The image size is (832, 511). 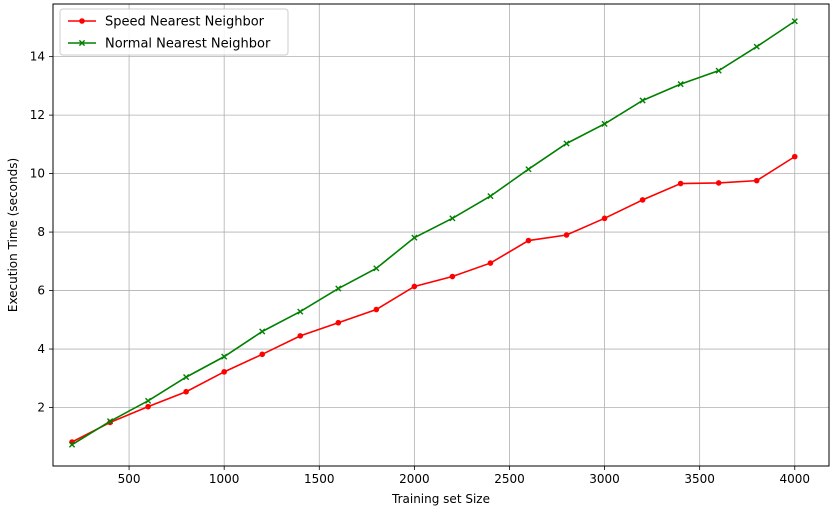 What do you see at coordinates (185, 22) in the screenshot?
I see `legend-label: Speed Nearest Neighbor` at bounding box center [185, 22].